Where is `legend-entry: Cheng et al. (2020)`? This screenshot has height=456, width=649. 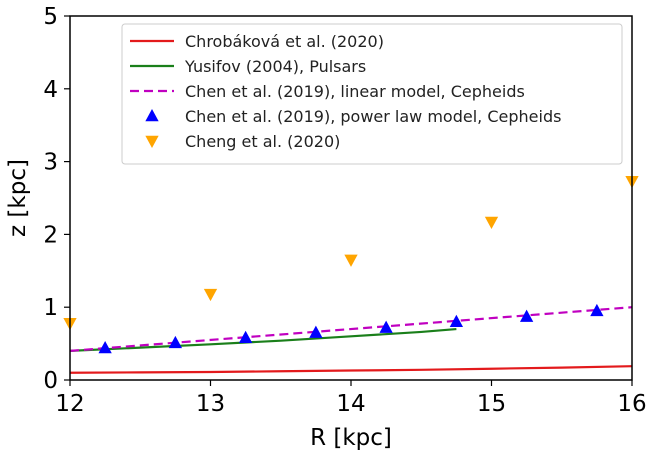
legend-entry: Cheng et al. (2020) is located at coordinates (262, 141).